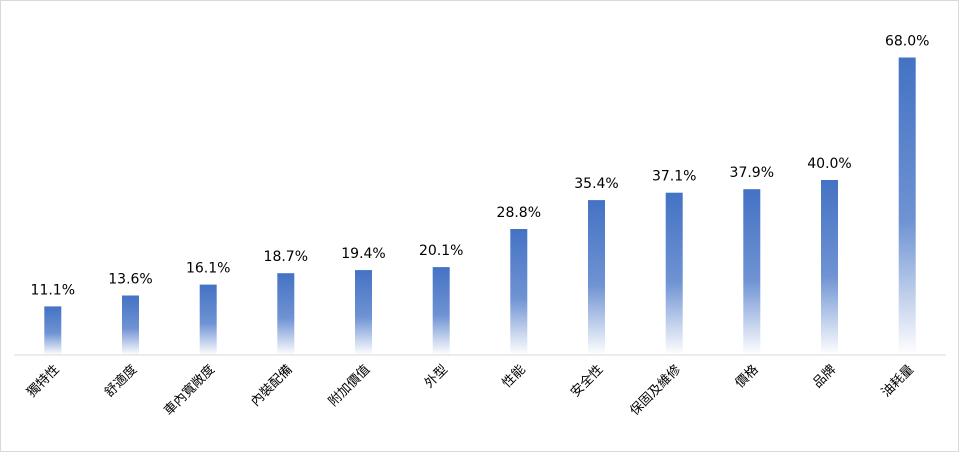 The image size is (959, 452). What do you see at coordinates (596, 184) in the screenshot?
I see `data-label-8: 35.4%` at bounding box center [596, 184].